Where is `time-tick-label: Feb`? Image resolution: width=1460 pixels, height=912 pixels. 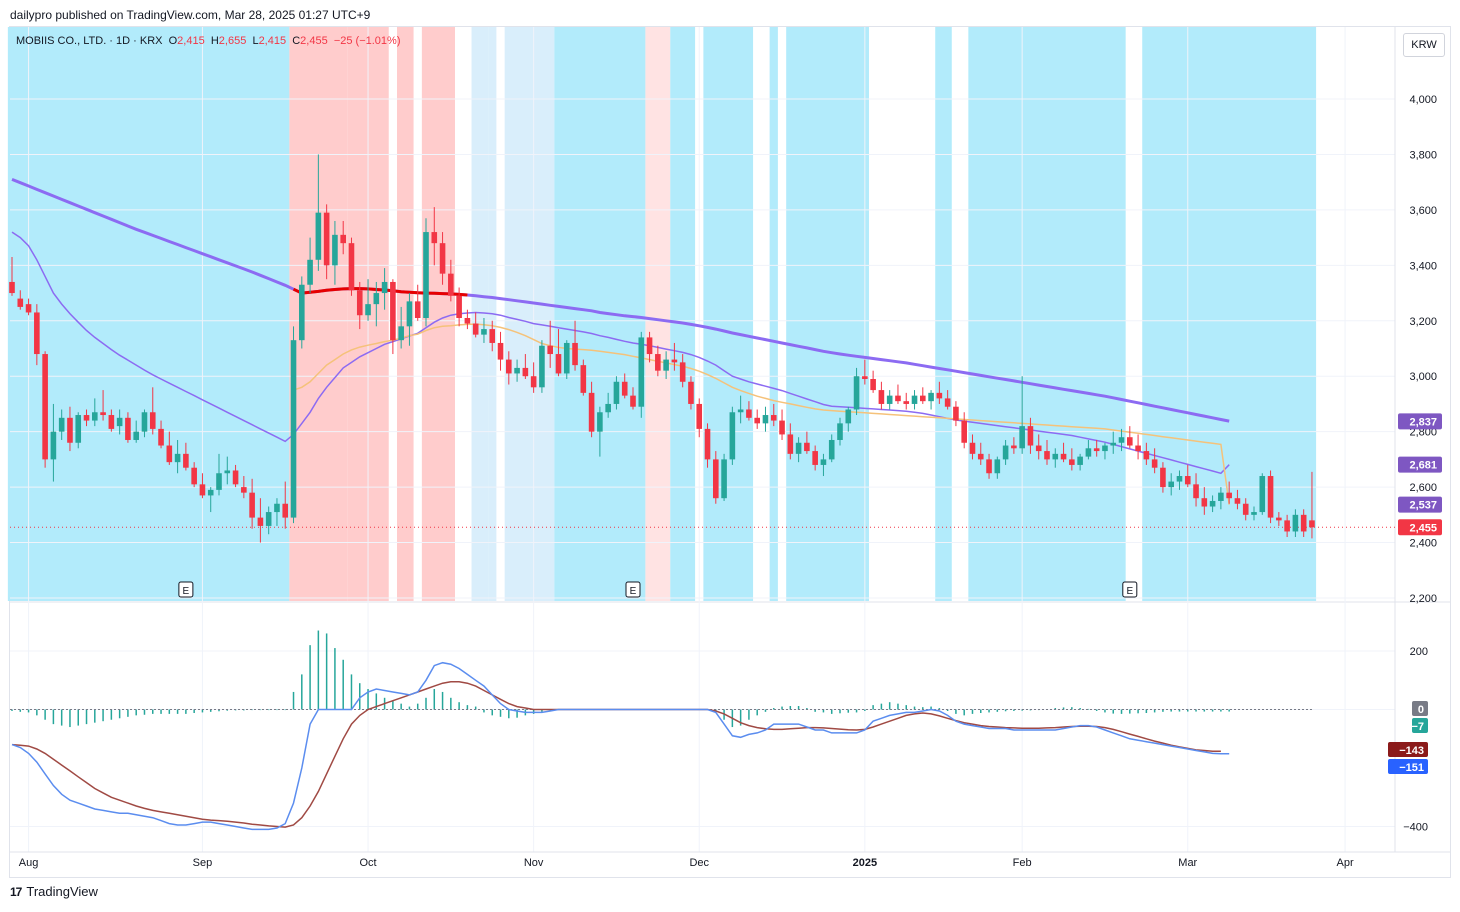 time-tick-label: Feb is located at coordinates (1022, 863).